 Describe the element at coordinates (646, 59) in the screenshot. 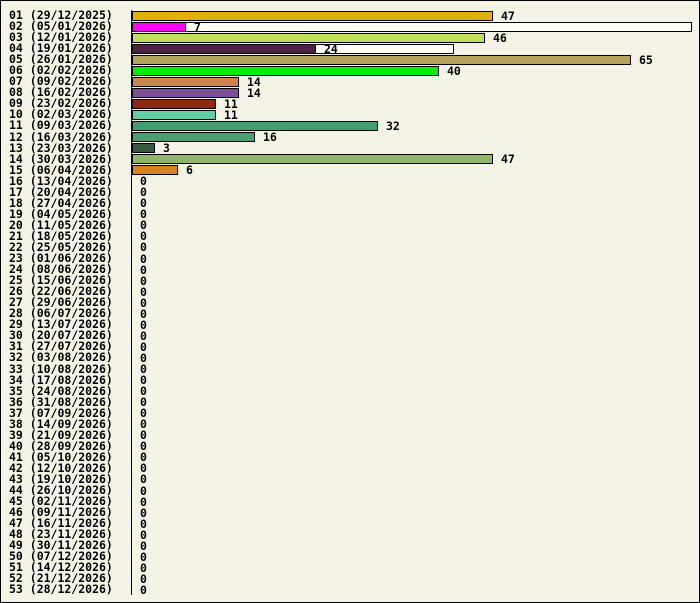

I see `week-value: 65` at that location.